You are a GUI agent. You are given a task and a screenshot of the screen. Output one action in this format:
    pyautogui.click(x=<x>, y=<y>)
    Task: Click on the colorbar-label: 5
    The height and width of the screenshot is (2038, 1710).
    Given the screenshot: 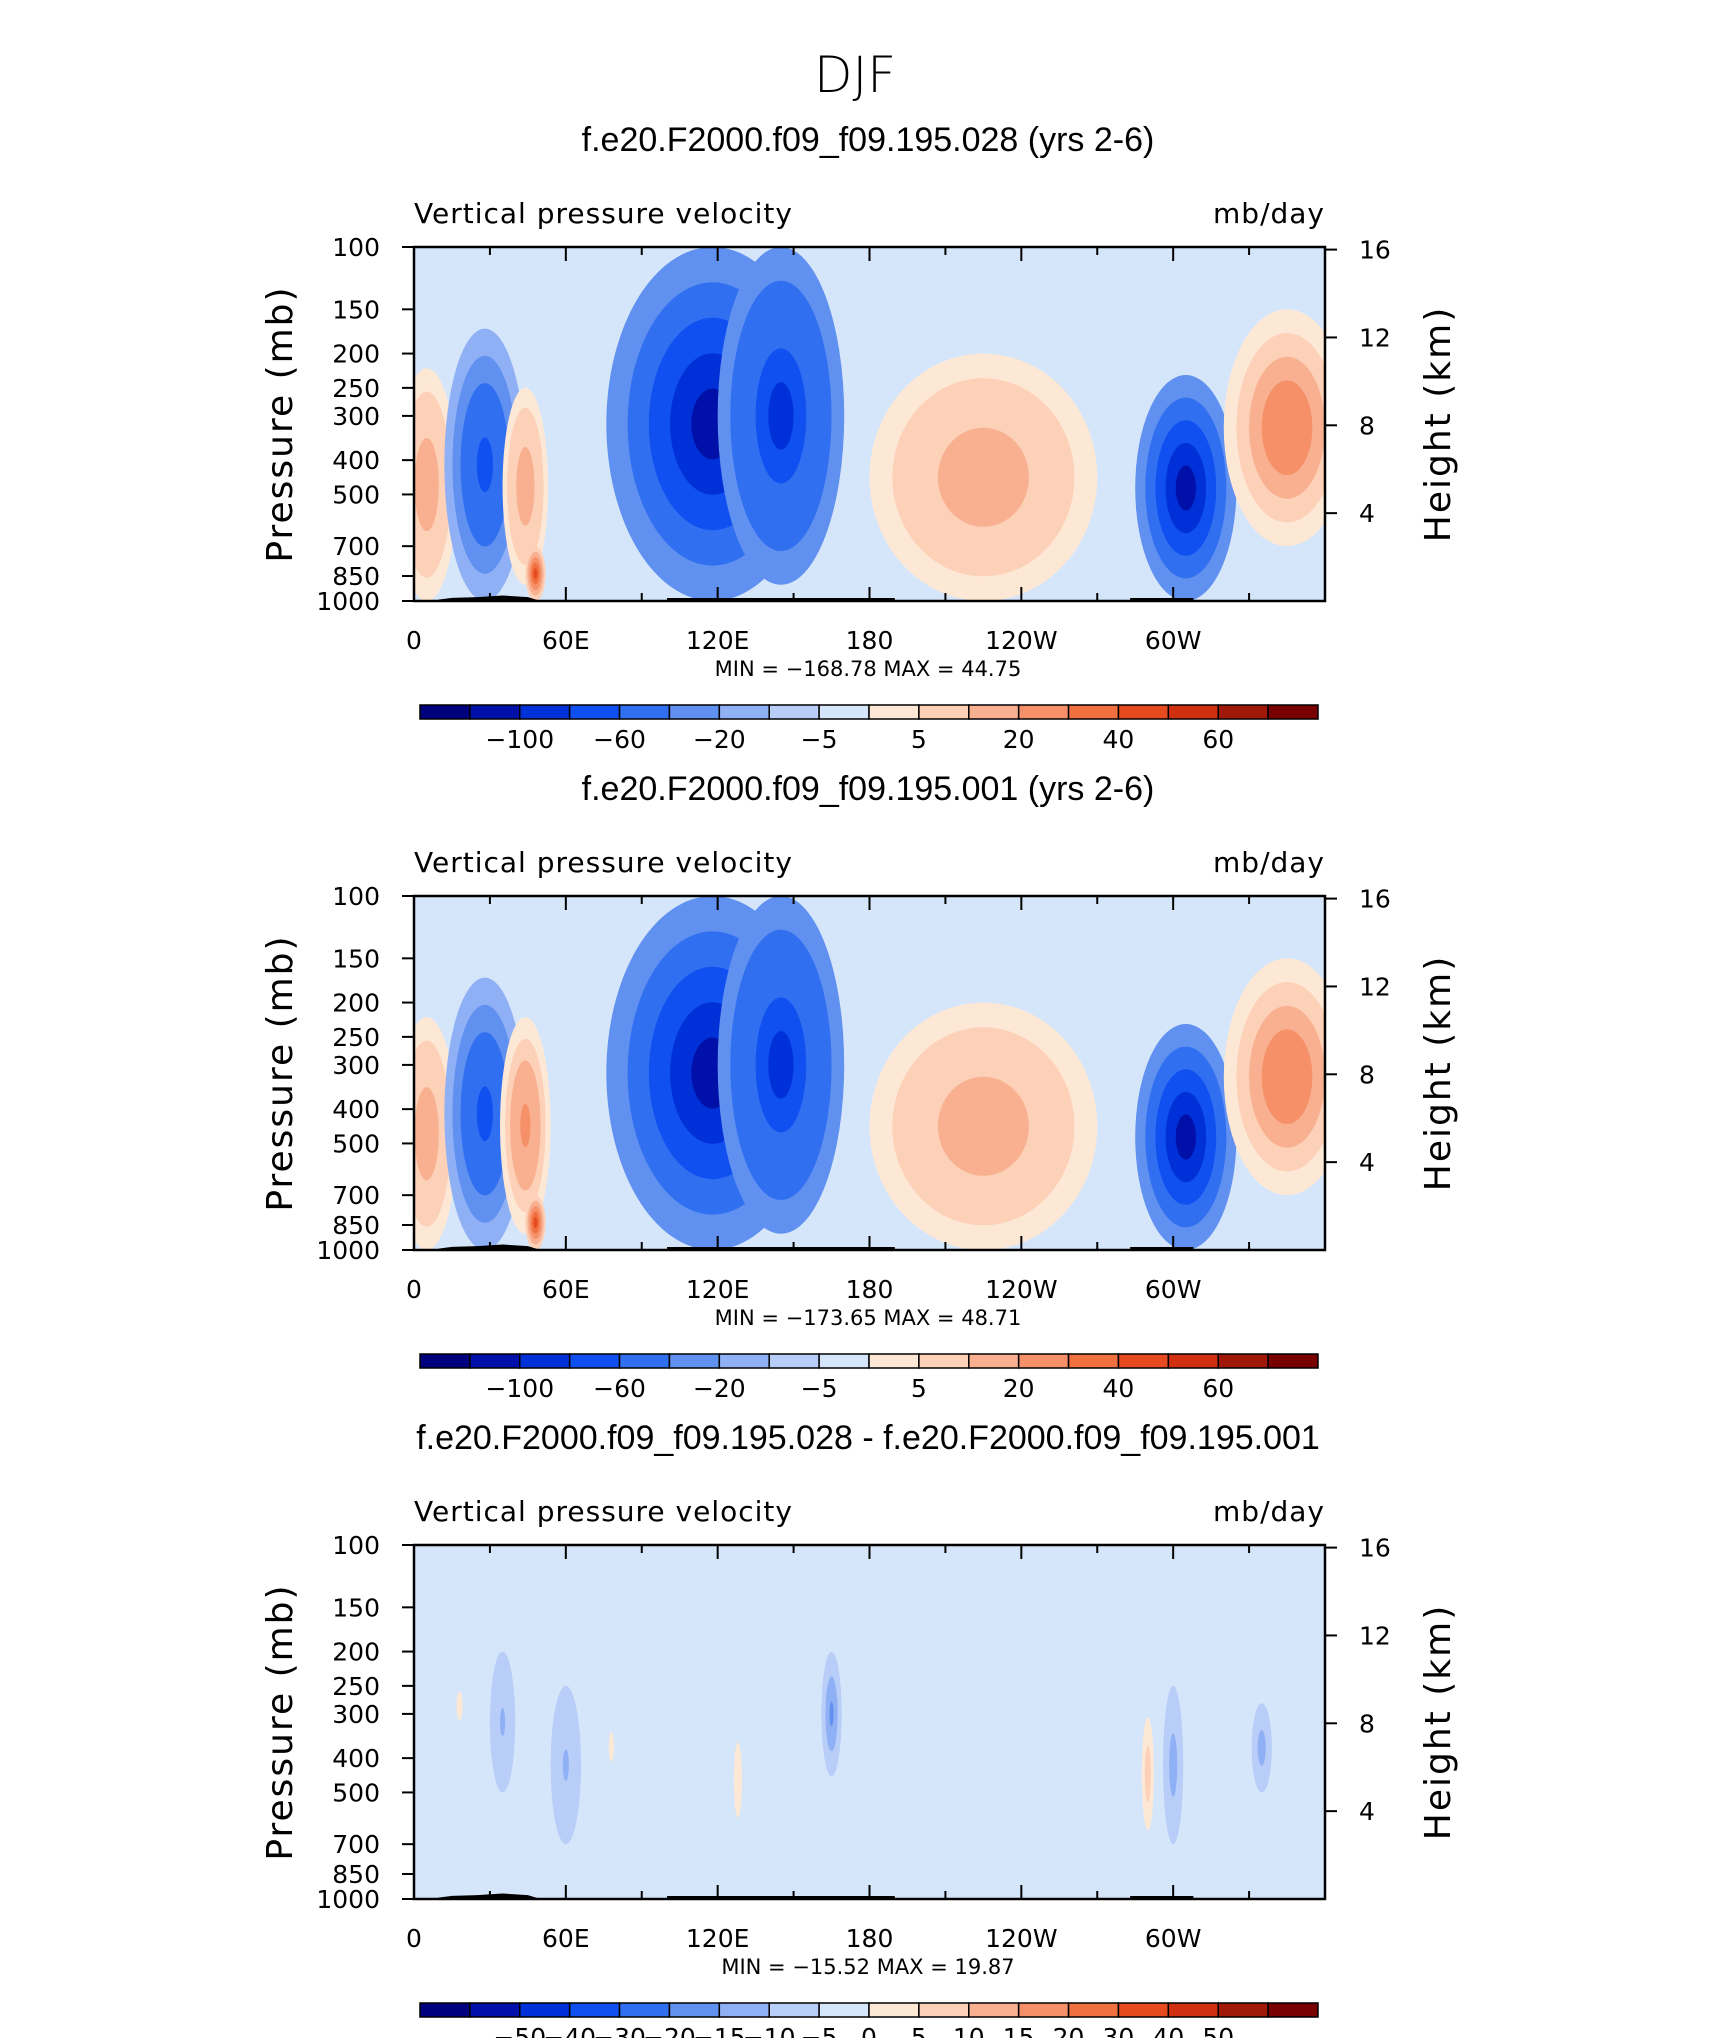 What is the action you would take?
    pyautogui.click(x=919, y=2030)
    